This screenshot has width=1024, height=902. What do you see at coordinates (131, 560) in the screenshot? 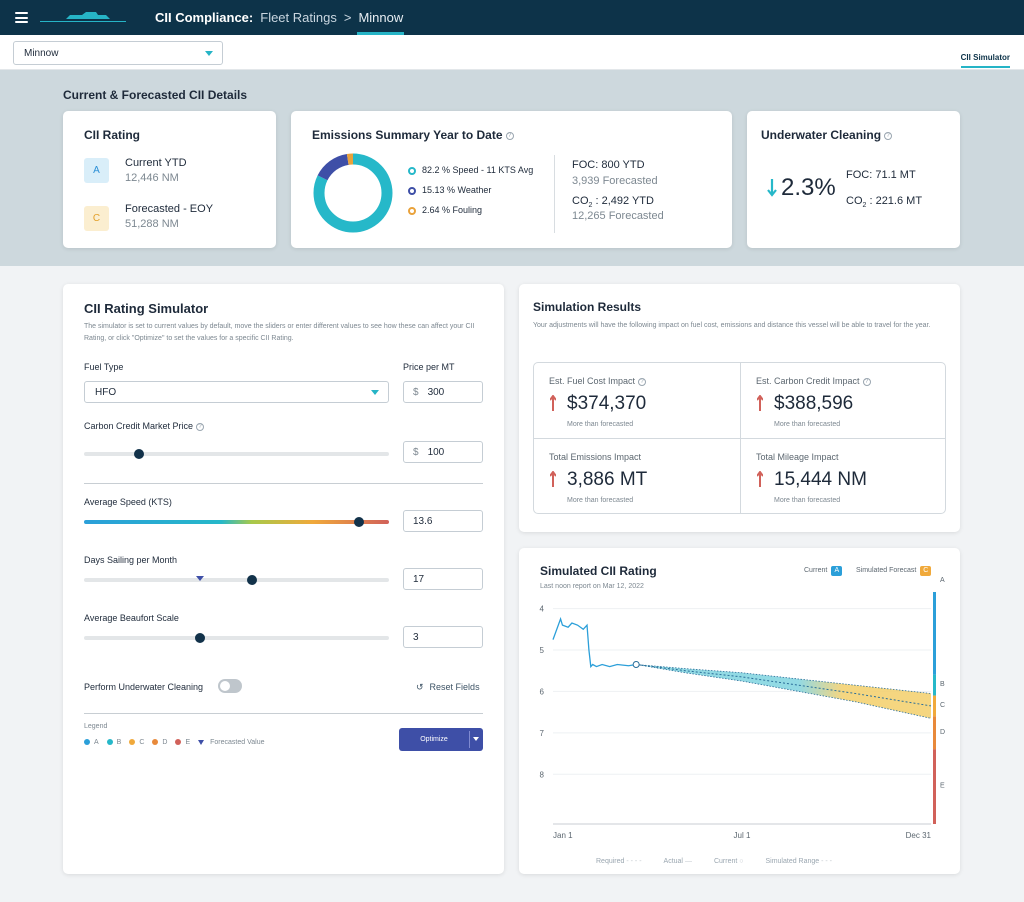
I see `days-label: Days Sailing per Month` at bounding box center [131, 560].